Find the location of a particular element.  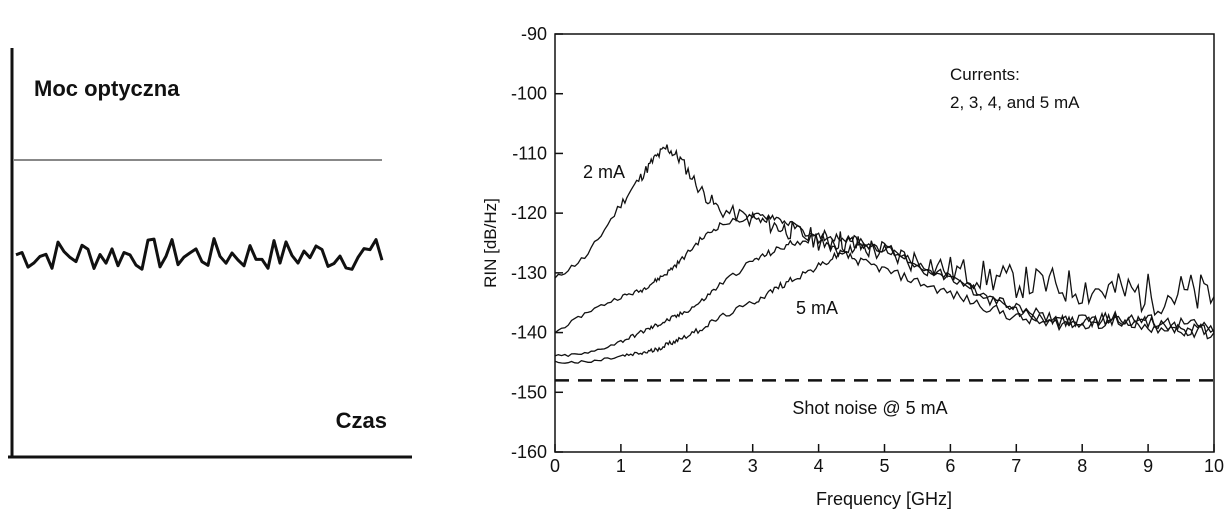

left-ylabel: Moc optyczna is located at coordinates (107, 88).